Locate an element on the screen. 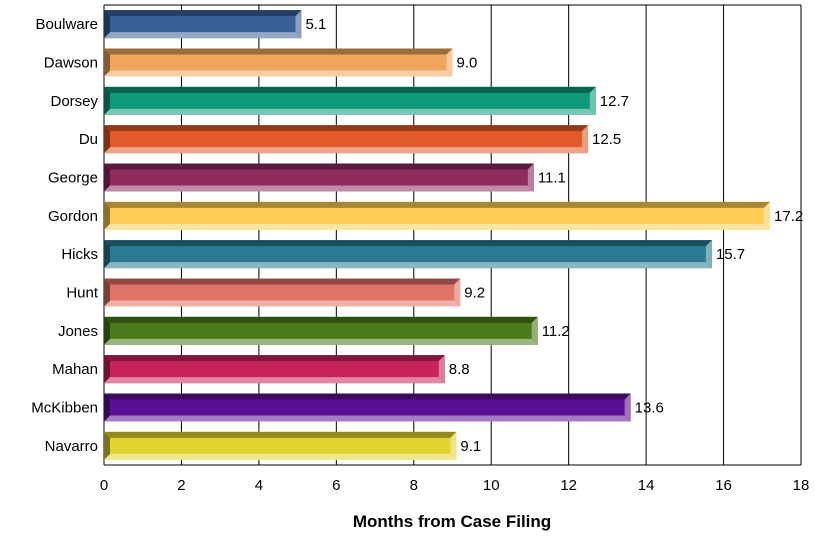 The image size is (815, 537). category-label: Jones is located at coordinates (78, 331).